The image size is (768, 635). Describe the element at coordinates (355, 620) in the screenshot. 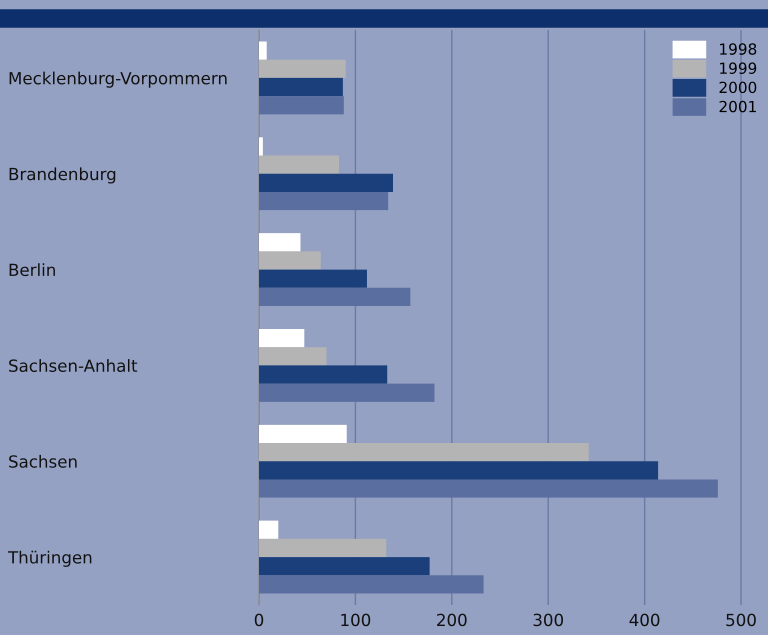

I see `x-tick-label: 100` at that location.